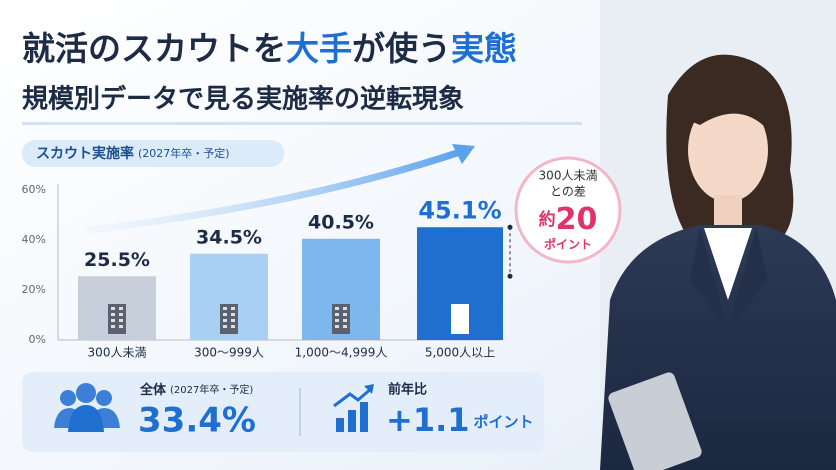 The width and height of the screenshot is (836, 470). What do you see at coordinates (577, 219) in the screenshot?
I see `callout-number: 20` at bounding box center [577, 219].